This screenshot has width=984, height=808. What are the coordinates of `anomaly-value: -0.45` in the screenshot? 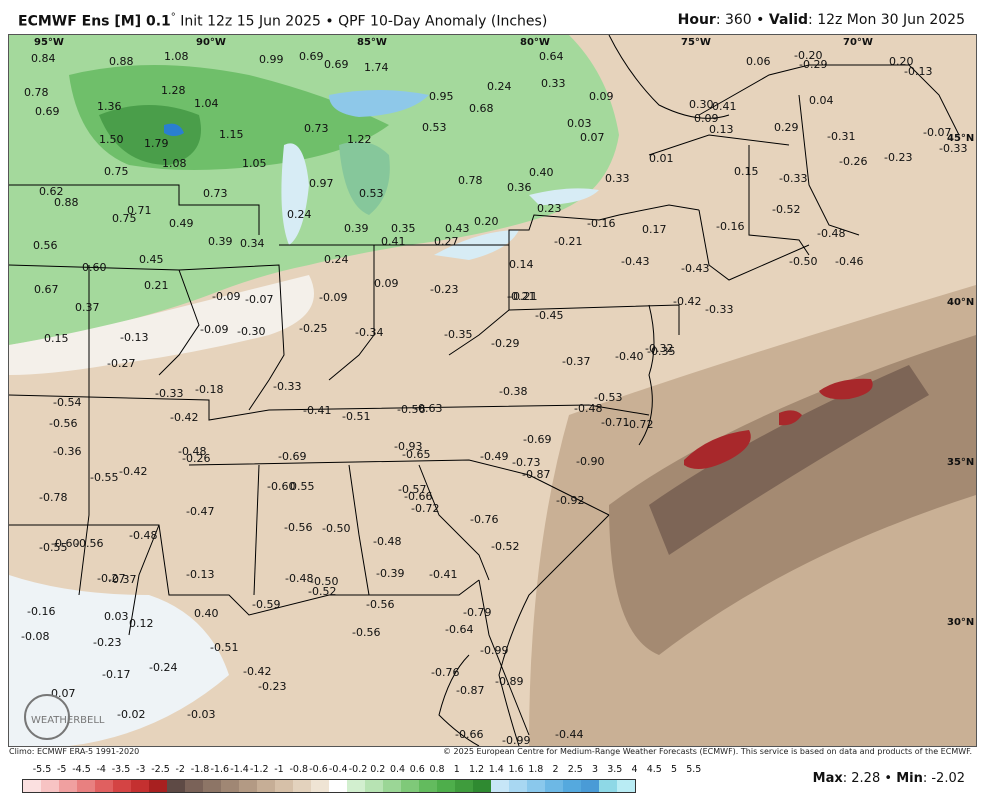 It's located at (549, 315).